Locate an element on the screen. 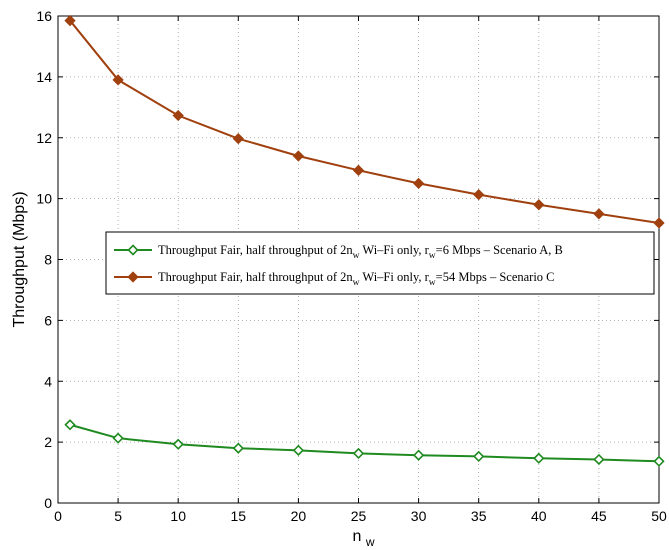 This screenshot has width=669, height=550. x-axis-label-main: n is located at coordinates (357, 536).